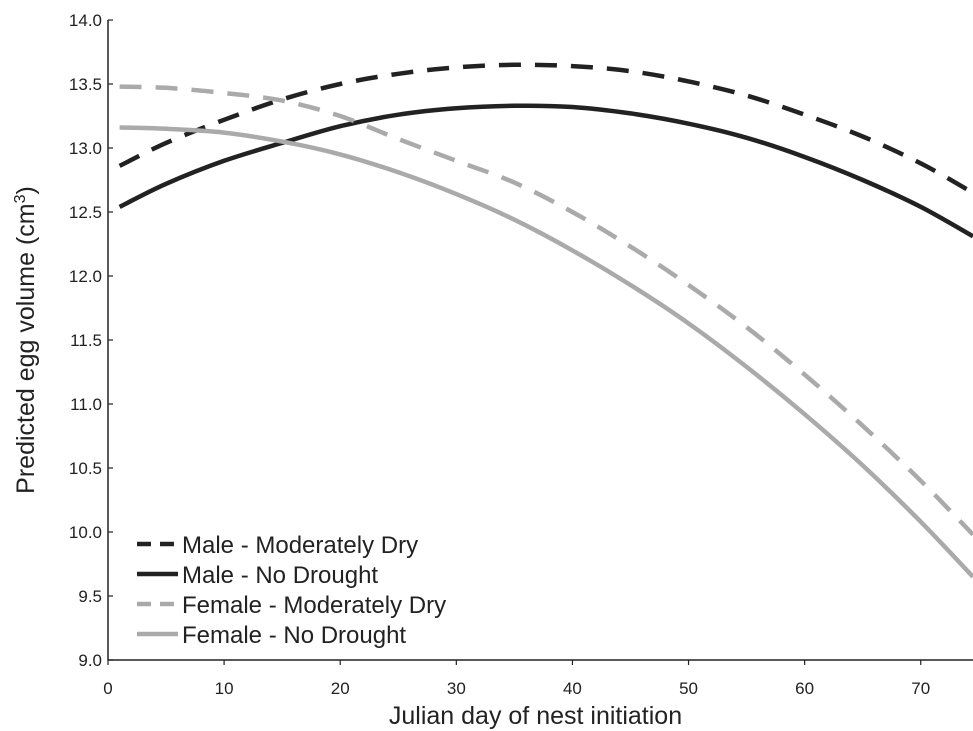  I want to click on y-axis-title: Predicted egg volume (cm3), so click(26, 340).